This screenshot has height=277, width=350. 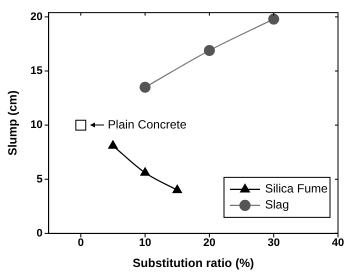 What do you see at coordinates (193, 263) in the screenshot?
I see `x-axis-title: Substitution ratio (%)` at bounding box center [193, 263].